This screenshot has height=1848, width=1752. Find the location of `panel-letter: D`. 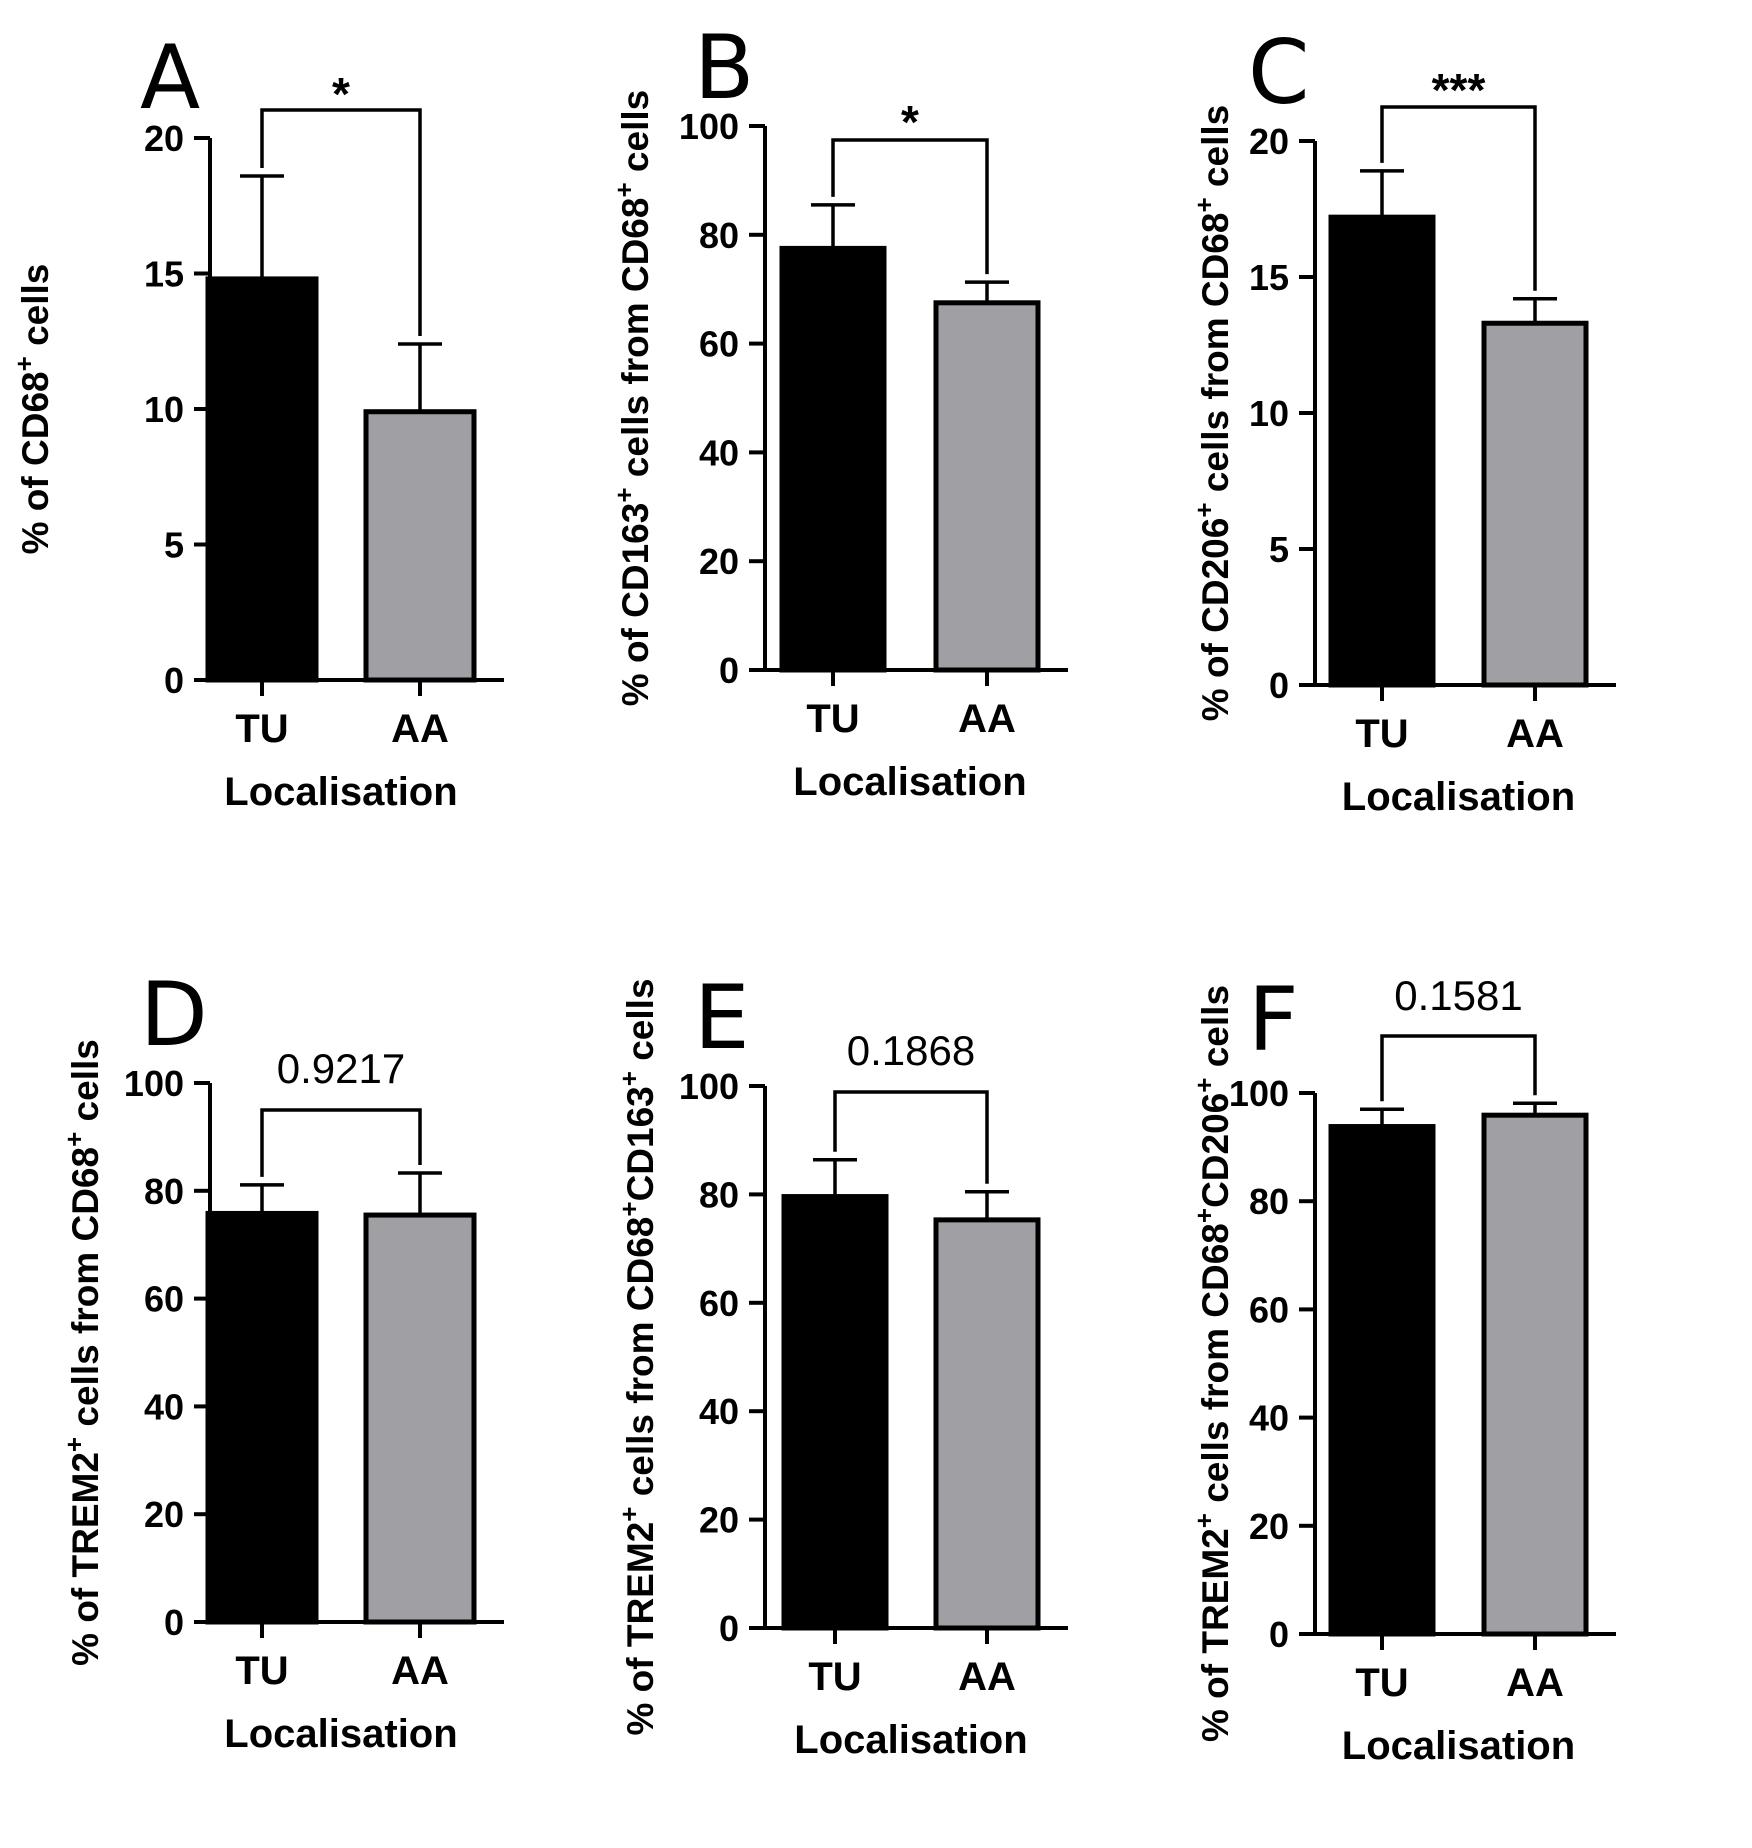

panel-letter: D is located at coordinates (174, 1014).